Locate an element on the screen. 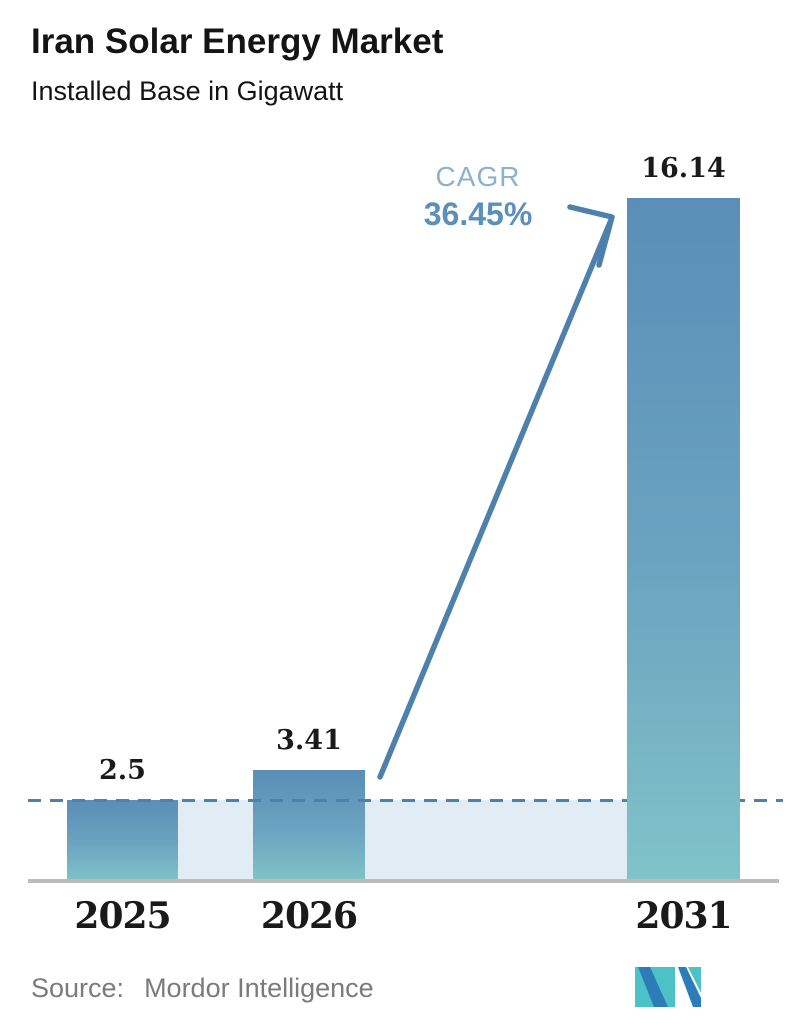 Image resolution: width=796 pixels, height=1034 pixels. bar-group-2026: 3.41 2026 is located at coordinates (309, 831).